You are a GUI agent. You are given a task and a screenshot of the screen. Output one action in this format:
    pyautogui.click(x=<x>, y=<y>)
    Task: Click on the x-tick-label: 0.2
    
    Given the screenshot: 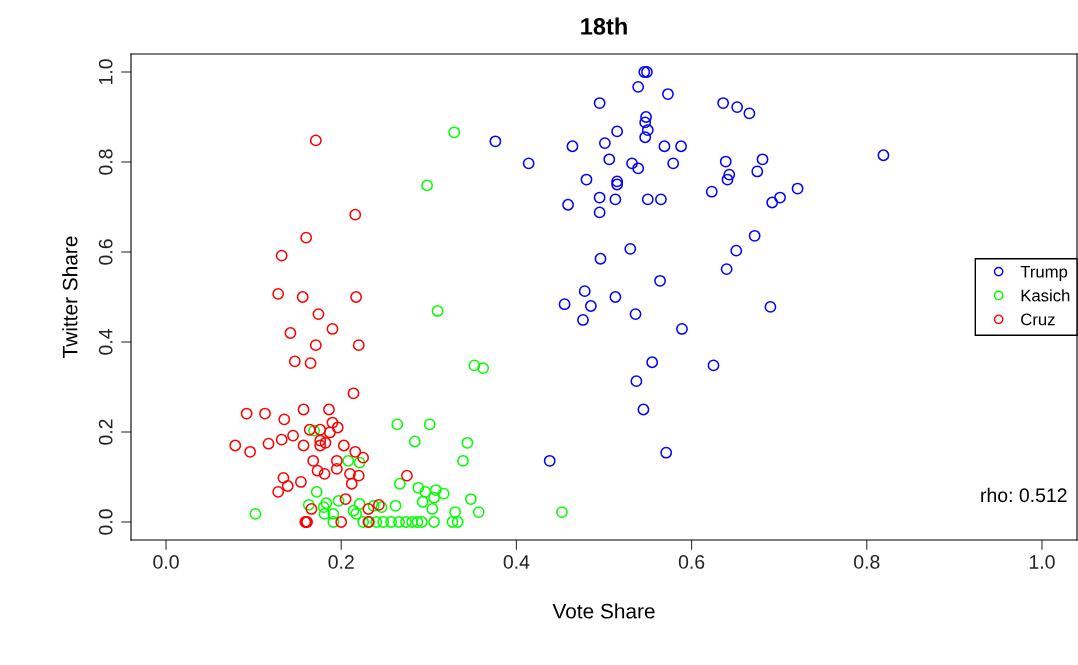 What is the action you would take?
    pyautogui.click(x=341, y=562)
    